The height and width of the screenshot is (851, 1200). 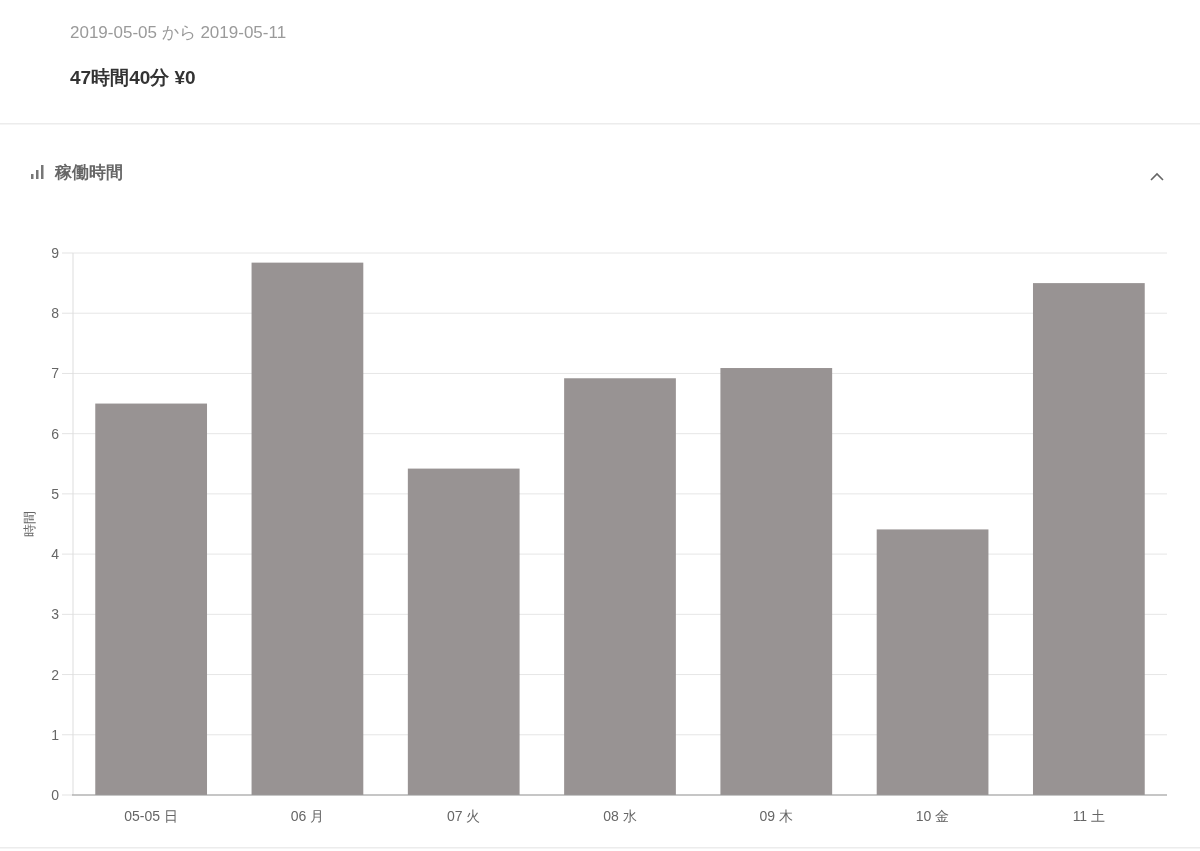 I want to click on annotation: 2019-05-05 から 2019-05-11, so click(x=178, y=32).